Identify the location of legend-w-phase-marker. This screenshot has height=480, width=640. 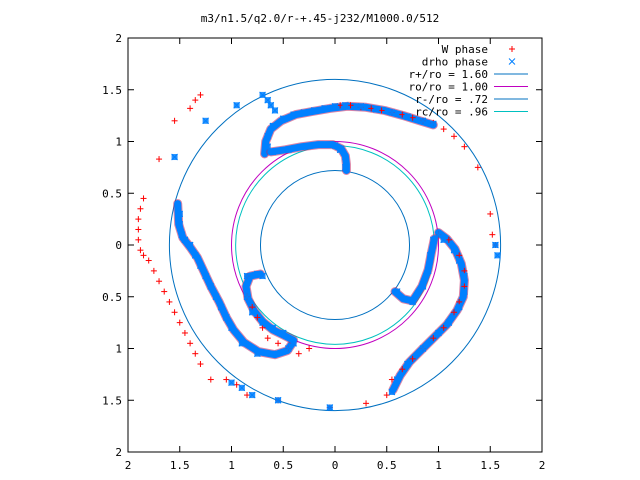
(512, 49).